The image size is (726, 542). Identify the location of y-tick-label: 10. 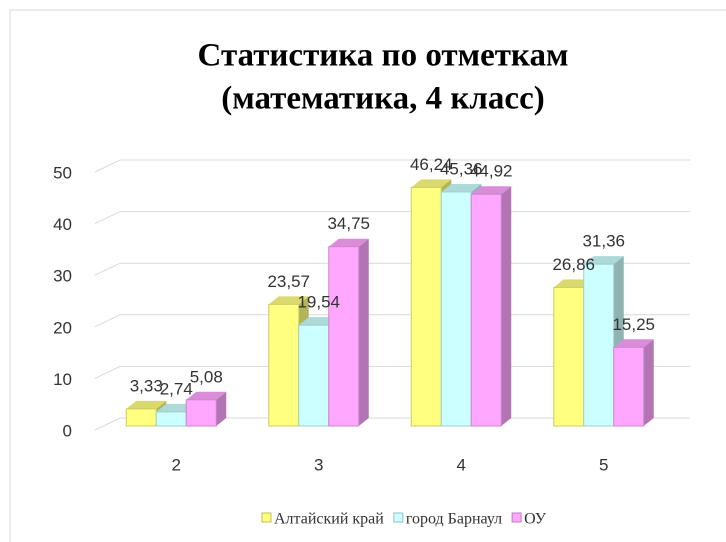
(62, 379).